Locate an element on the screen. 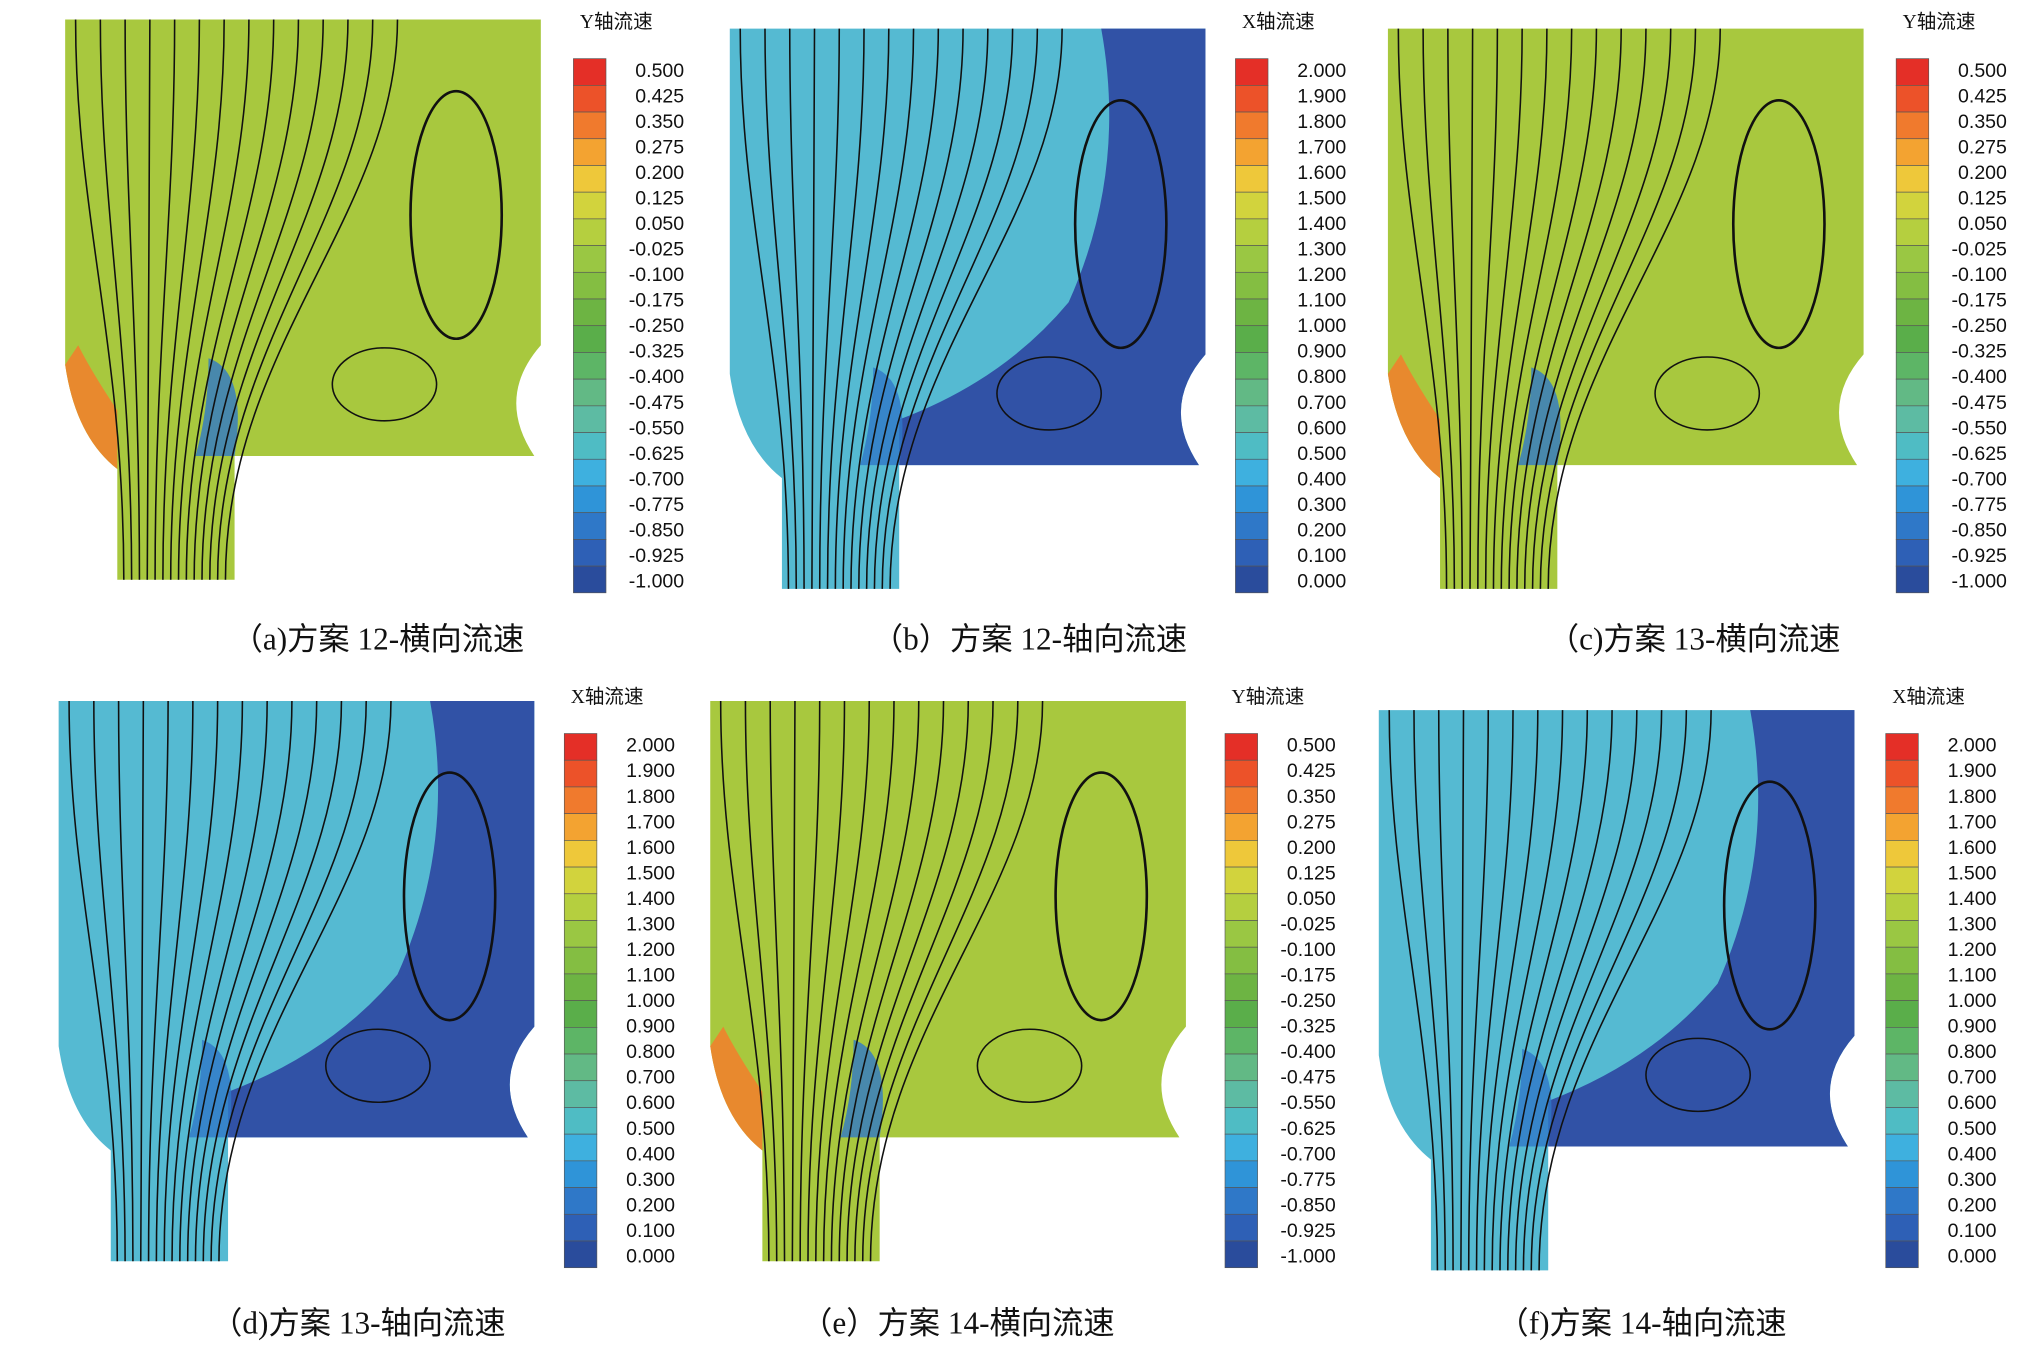 This screenshot has height=1355, width=2033. caption: （d)方案 13-轴向流速 is located at coordinates (358, 1323).